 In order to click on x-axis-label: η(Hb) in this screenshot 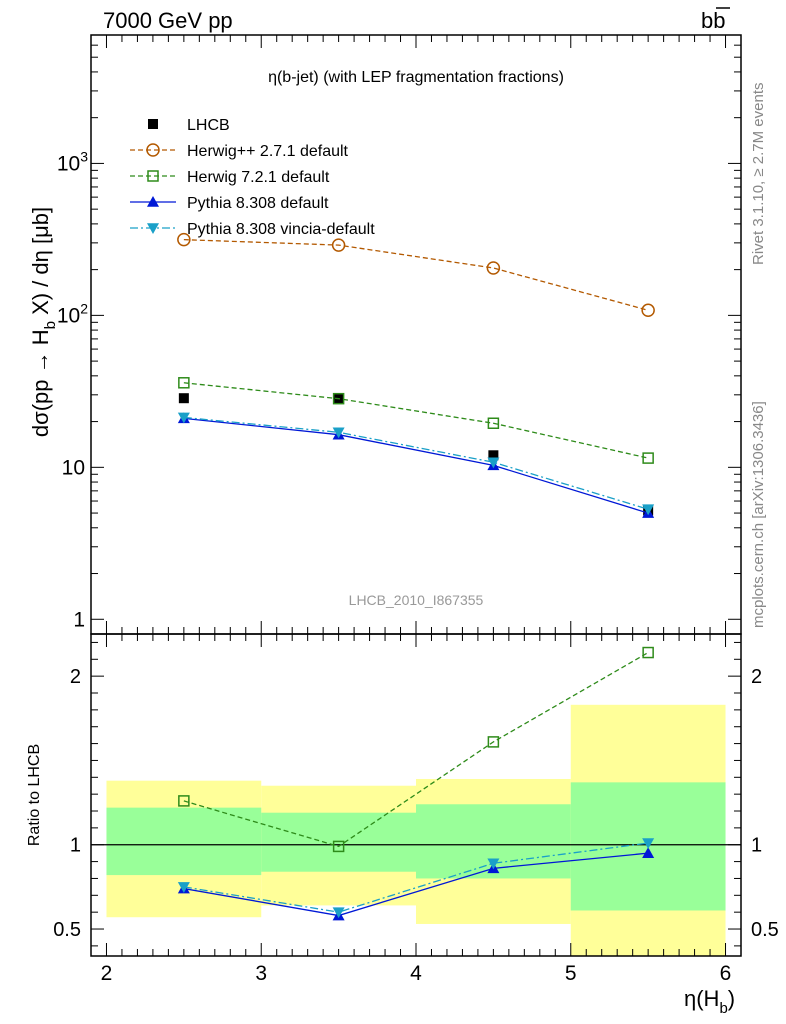, I will do `click(709, 1001)`.